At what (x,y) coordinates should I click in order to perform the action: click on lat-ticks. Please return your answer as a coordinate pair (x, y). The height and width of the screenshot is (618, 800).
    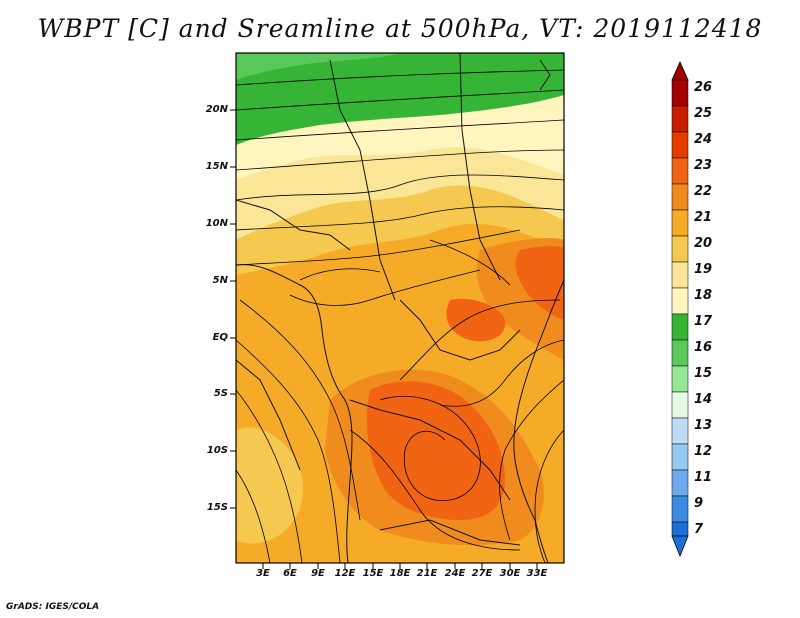
    Looking at the image, I should click on (233, 309).